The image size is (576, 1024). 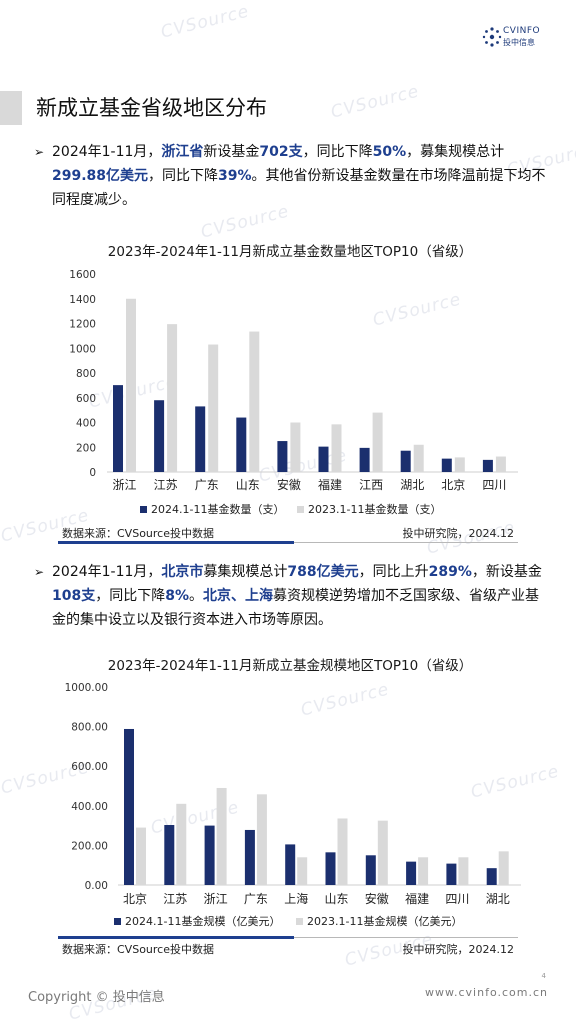 What do you see at coordinates (196, 596) in the screenshot?
I see `text-run: 。` at bounding box center [196, 596].